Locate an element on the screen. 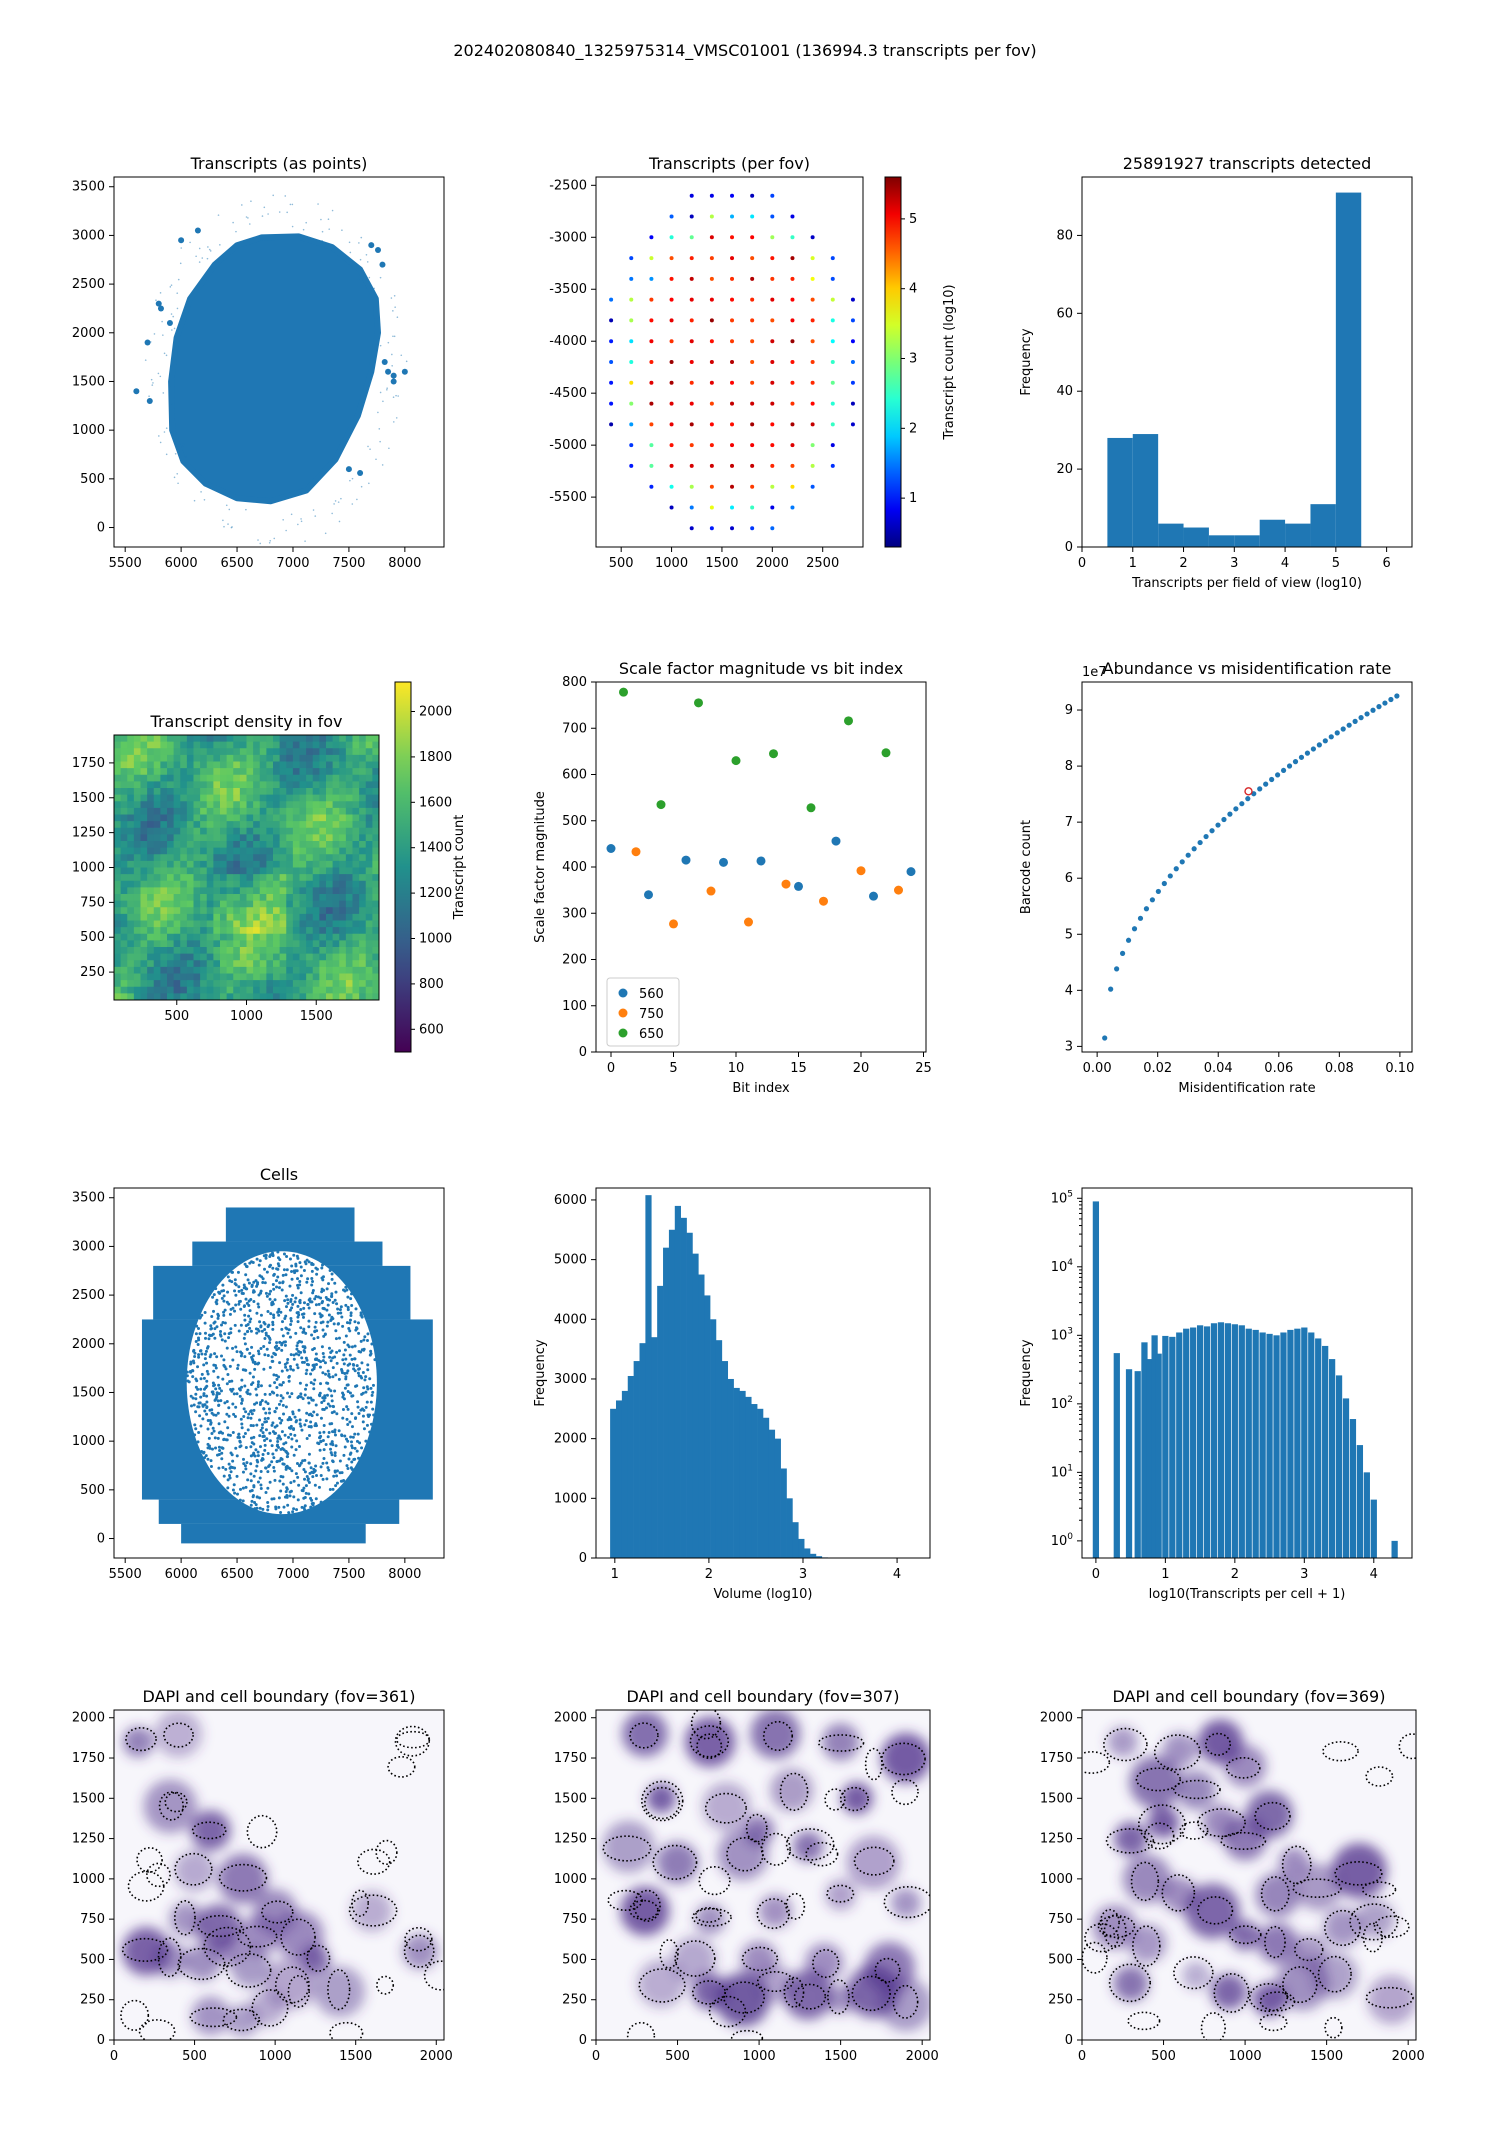 Image resolution: width=1500 pixels, height=2150 pixels. x-tick-label: 0.04 is located at coordinates (1218, 1068).